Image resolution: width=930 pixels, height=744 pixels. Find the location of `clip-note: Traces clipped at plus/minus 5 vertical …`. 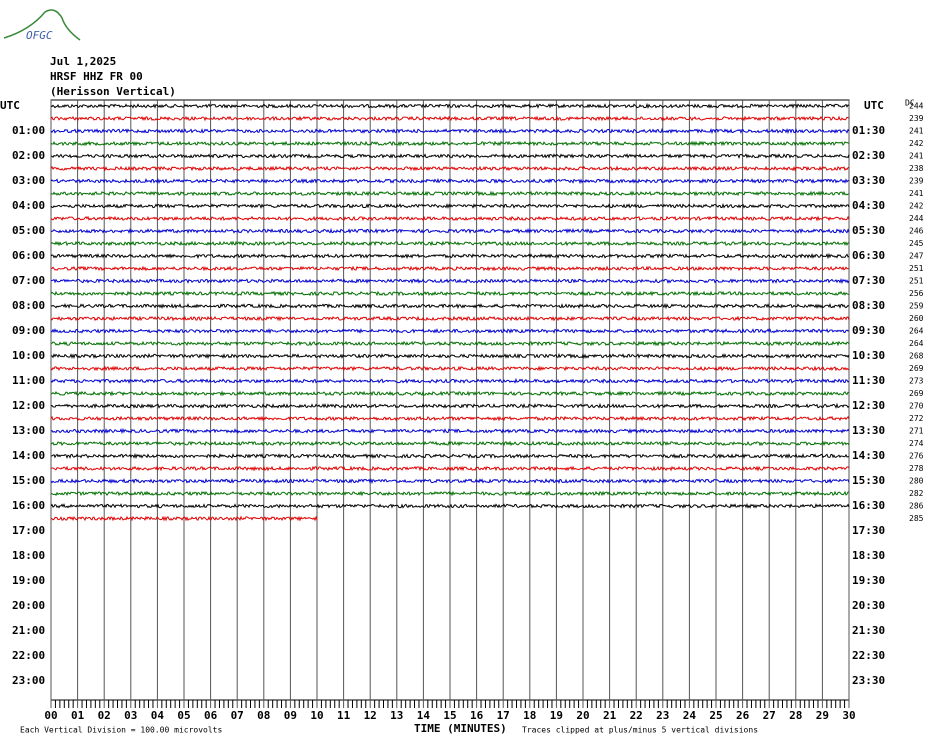

clip-note: Traces clipped at plus/minus 5 vertical … is located at coordinates (640, 730).